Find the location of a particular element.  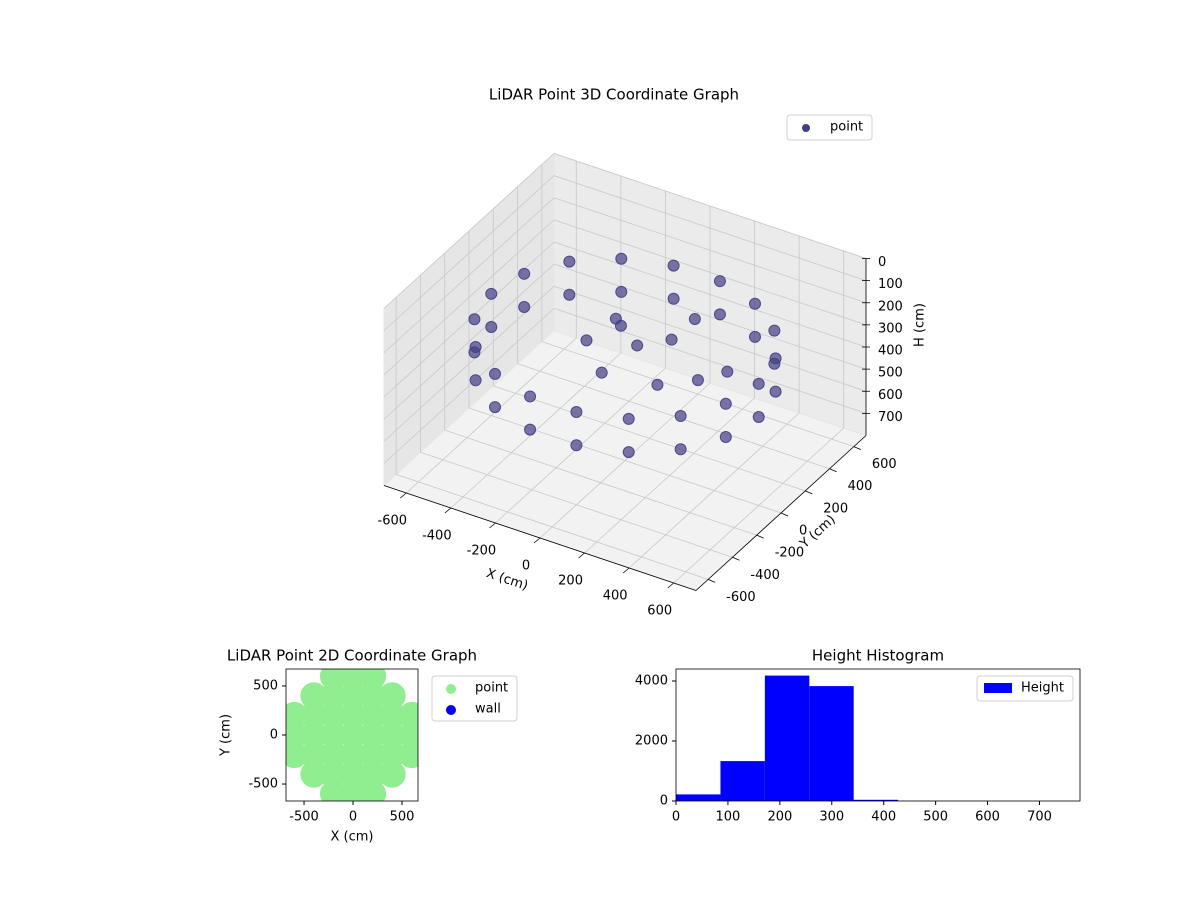

x-tick-label: -200 is located at coordinates (482, 551).